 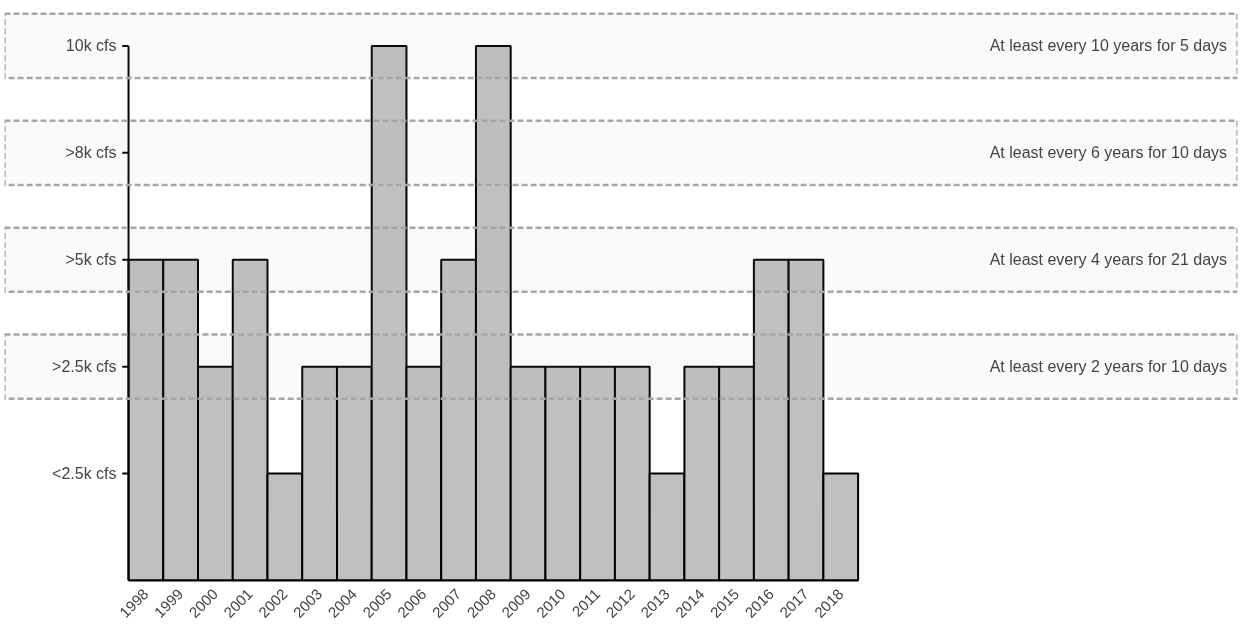 What do you see at coordinates (1108, 153) in the screenshot?
I see `band-label: At least every 6 years for 10 days` at bounding box center [1108, 153].